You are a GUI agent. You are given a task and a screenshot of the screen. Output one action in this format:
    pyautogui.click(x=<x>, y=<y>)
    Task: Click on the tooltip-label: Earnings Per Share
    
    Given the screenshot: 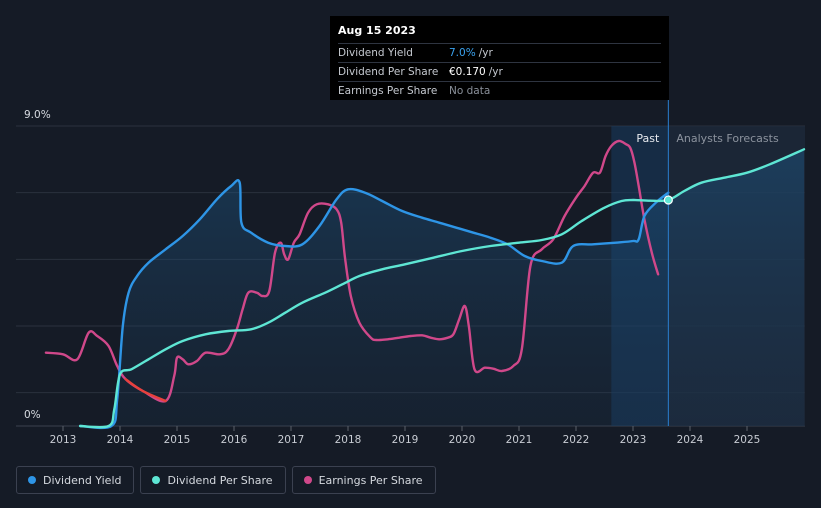 What is the action you would take?
    pyautogui.click(x=388, y=91)
    